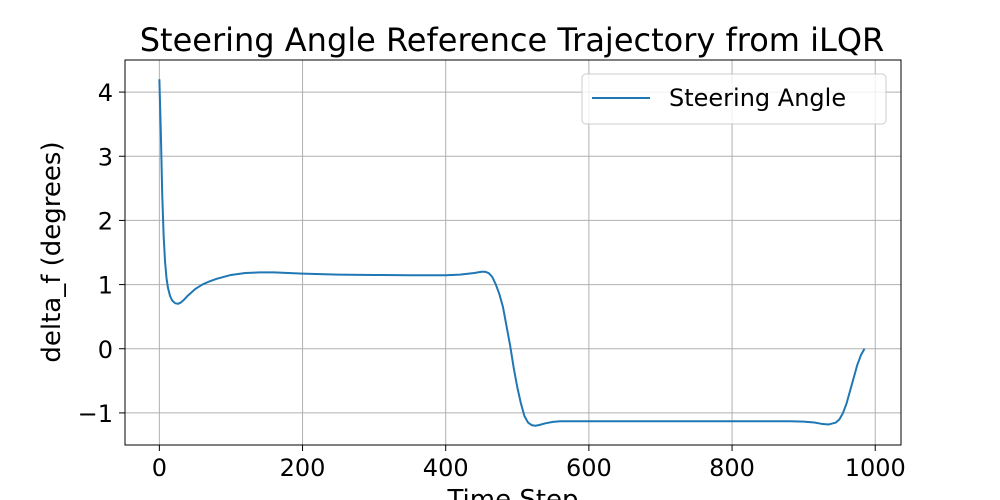 The width and height of the screenshot is (1000, 500). Describe the element at coordinates (159, 468) in the screenshot. I see `x-tick-label: 0` at that location.